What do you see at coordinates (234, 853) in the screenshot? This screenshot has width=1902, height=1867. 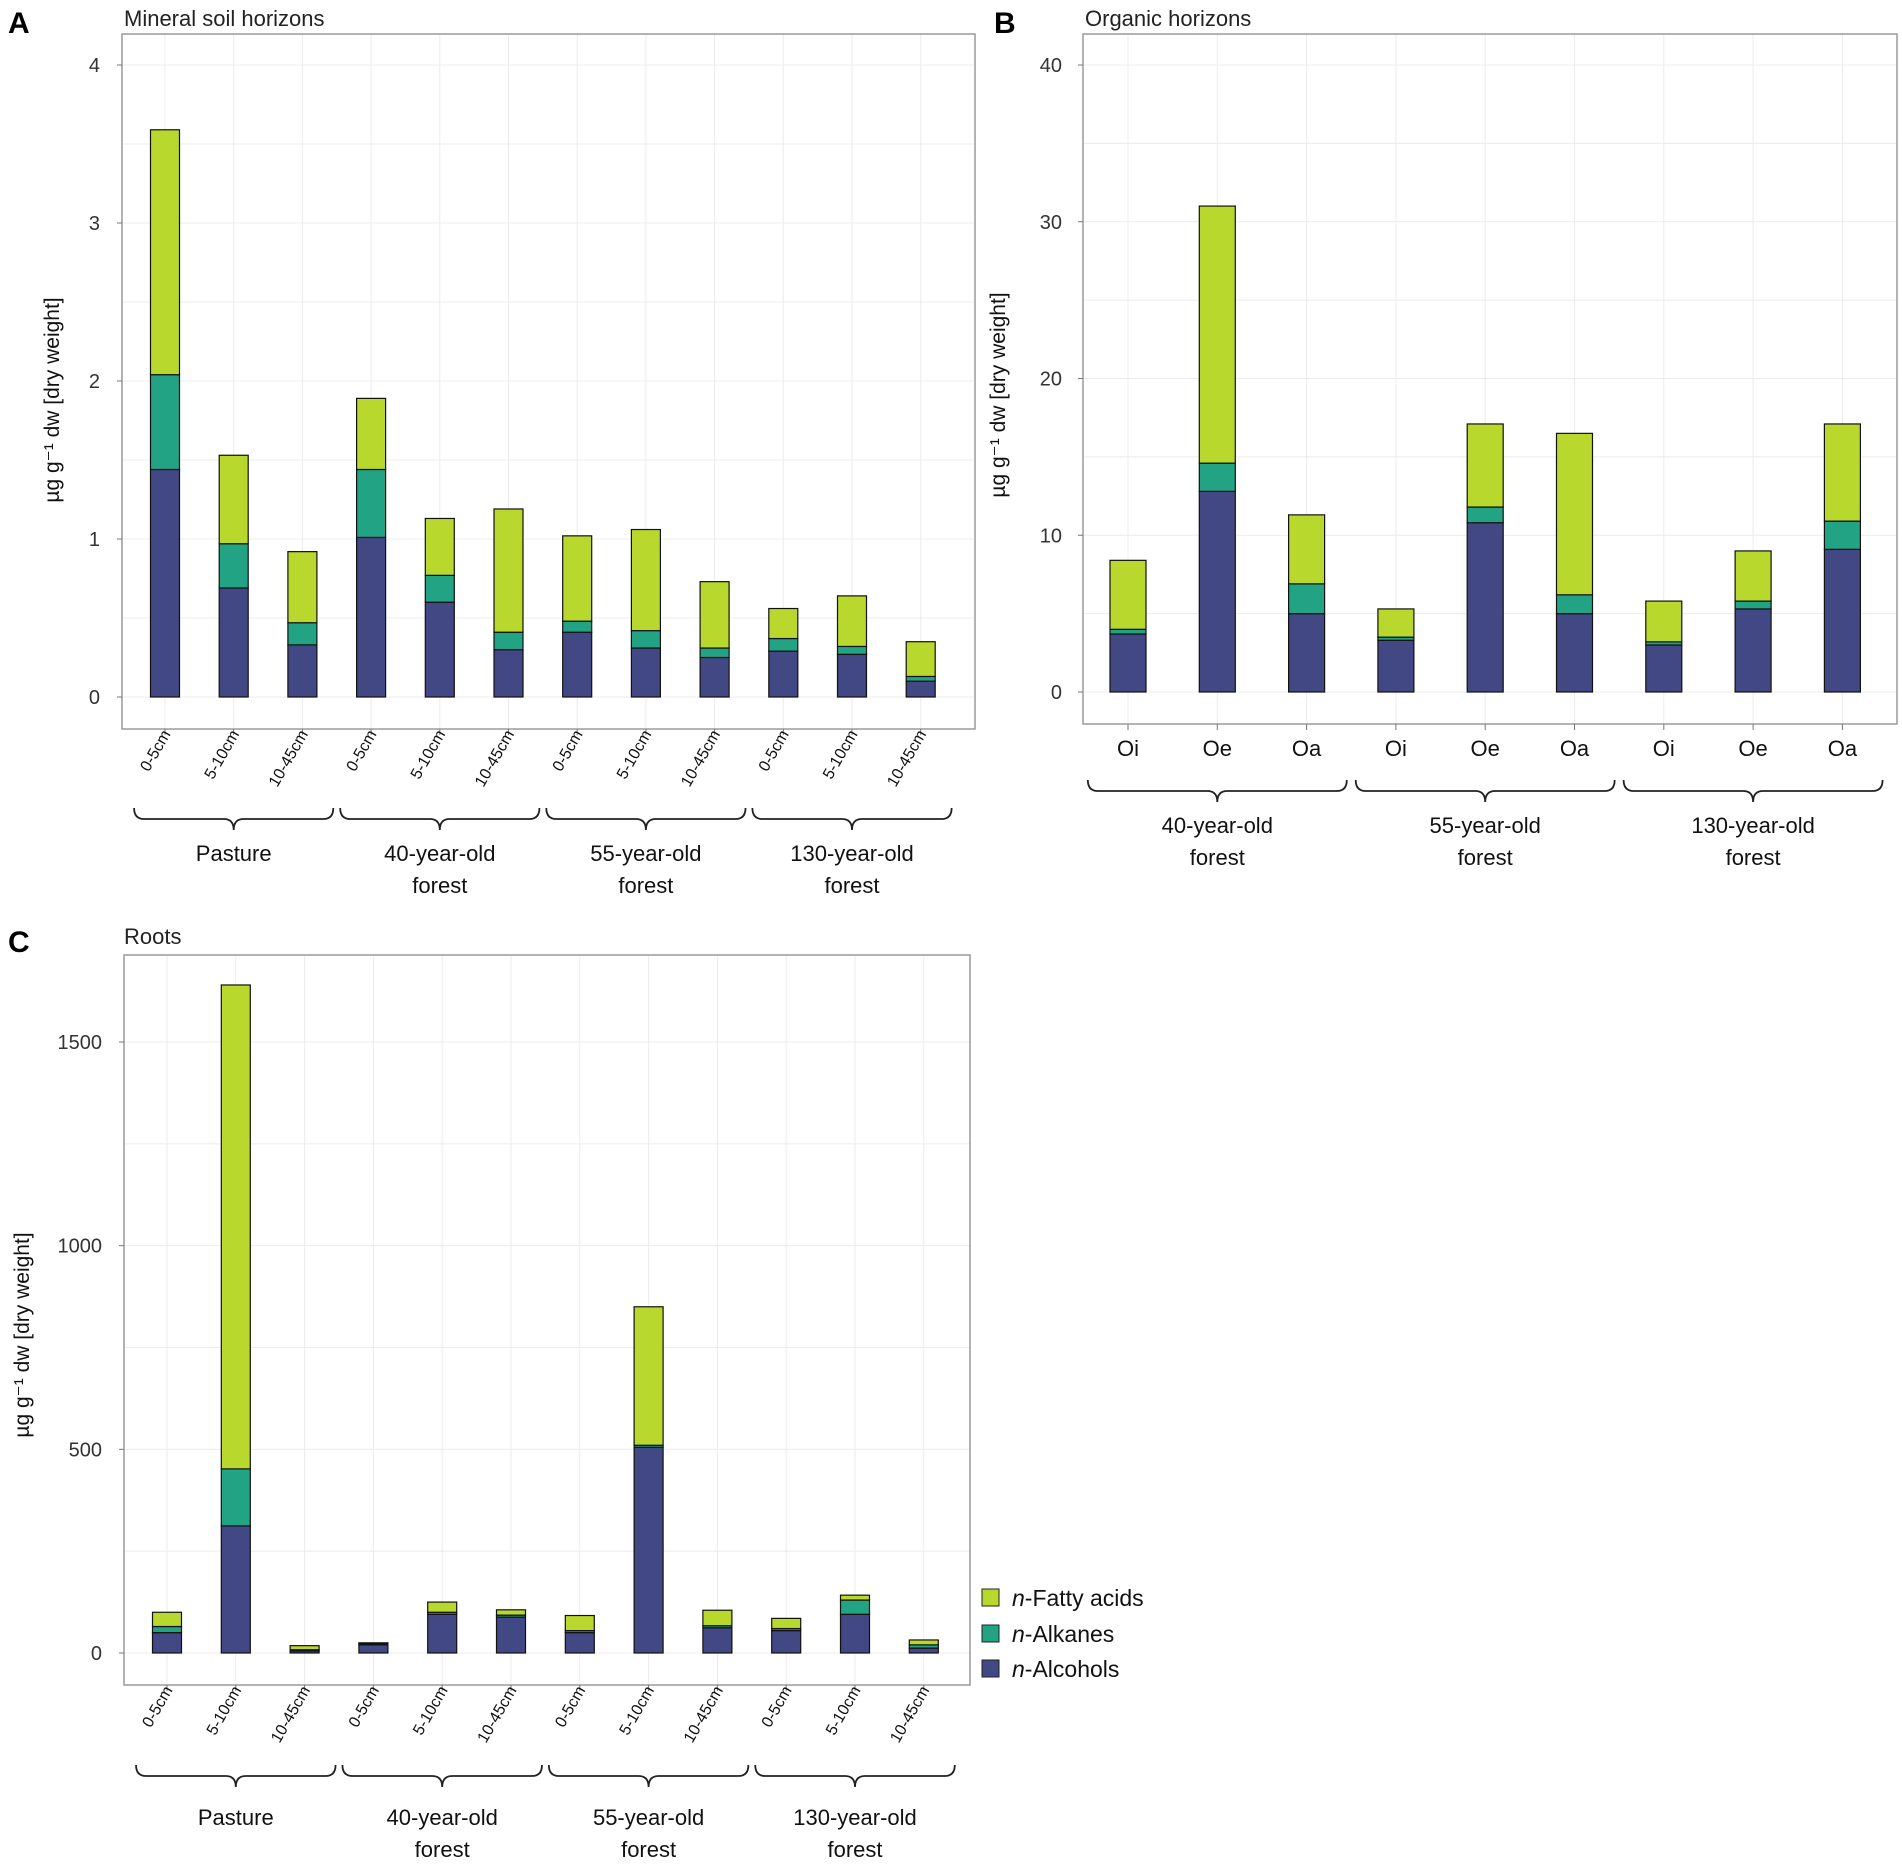 I see `panel-a-group-label: Pasture` at bounding box center [234, 853].